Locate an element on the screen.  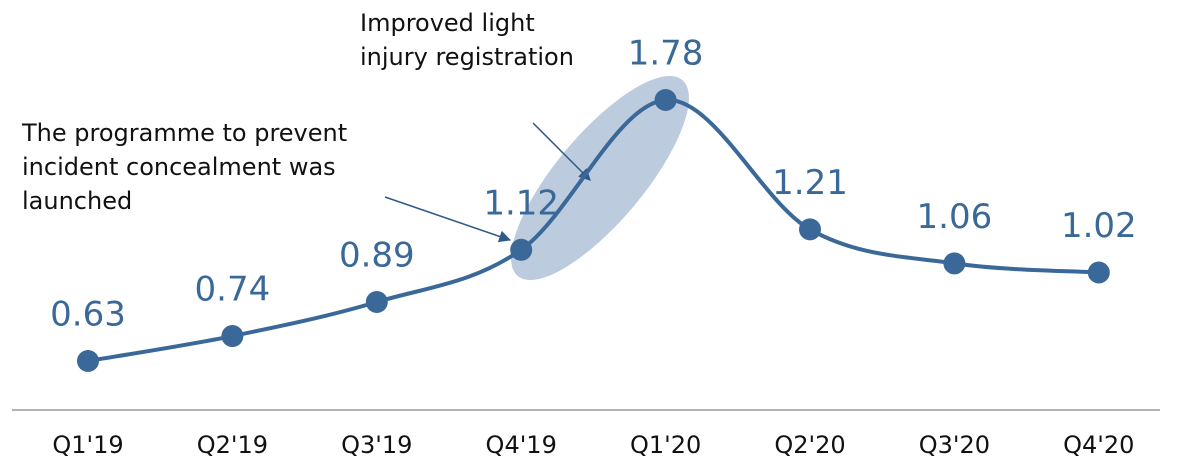
x-tick-label: Q4'20 is located at coordinates (1098, 445).